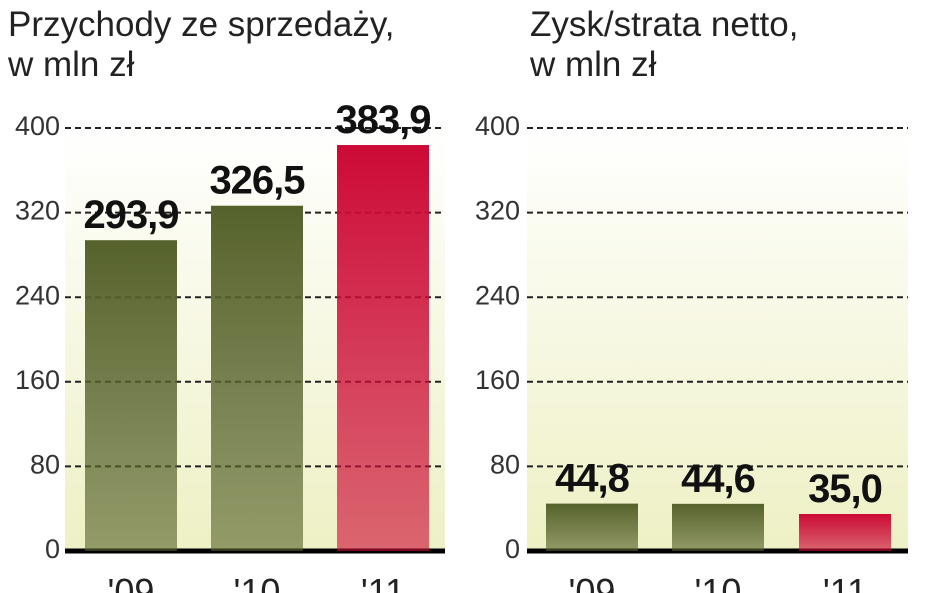 The height and width of the screenshot is (593, 948). Describe the element at coordinates (382, 120) in the screenshot. I see `data-label: 383,9` at that location.